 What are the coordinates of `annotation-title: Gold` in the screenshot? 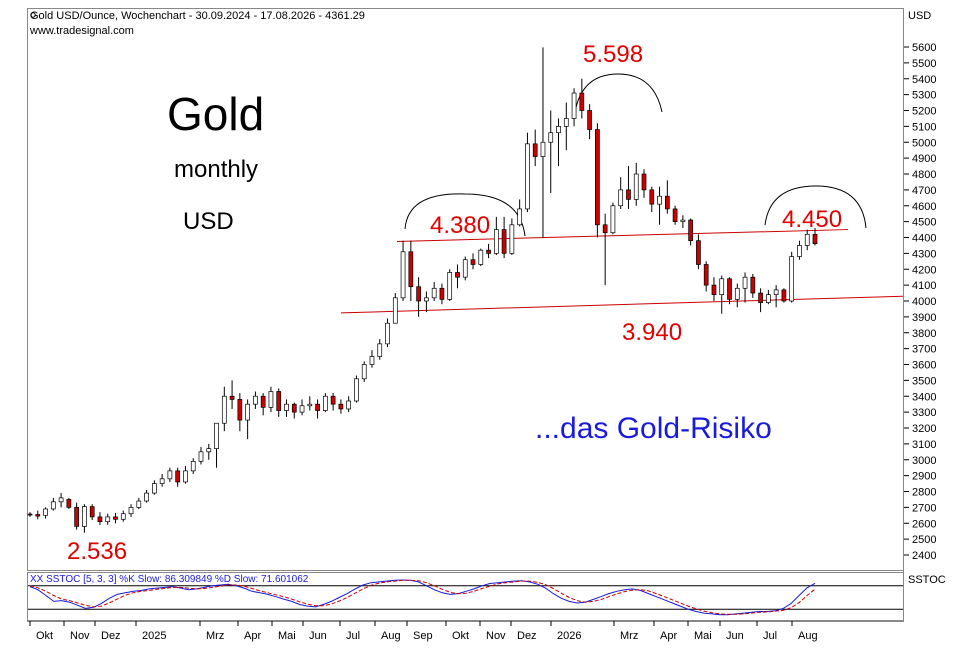 It's located at (215, 114).